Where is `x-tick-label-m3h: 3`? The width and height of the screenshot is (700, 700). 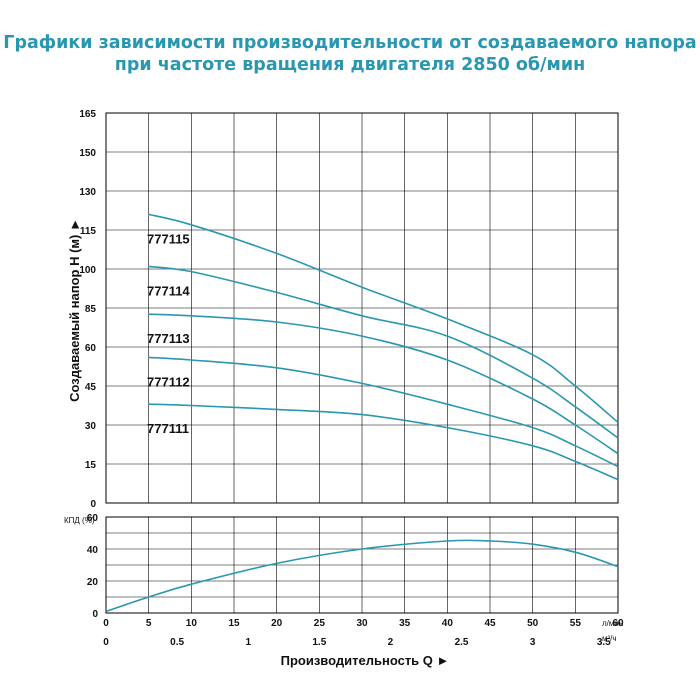
x-tick-label-m3h: 3 is located at coordinates (533, 642).